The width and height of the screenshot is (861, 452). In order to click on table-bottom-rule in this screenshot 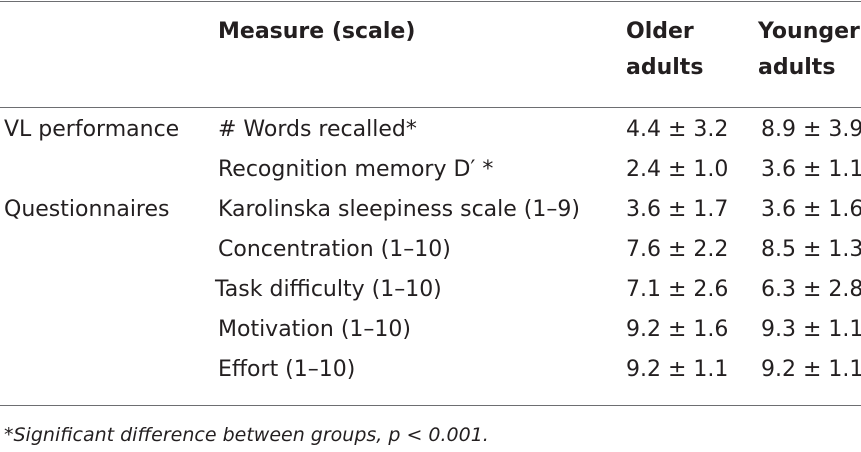, I will do `click(430, 405)`.